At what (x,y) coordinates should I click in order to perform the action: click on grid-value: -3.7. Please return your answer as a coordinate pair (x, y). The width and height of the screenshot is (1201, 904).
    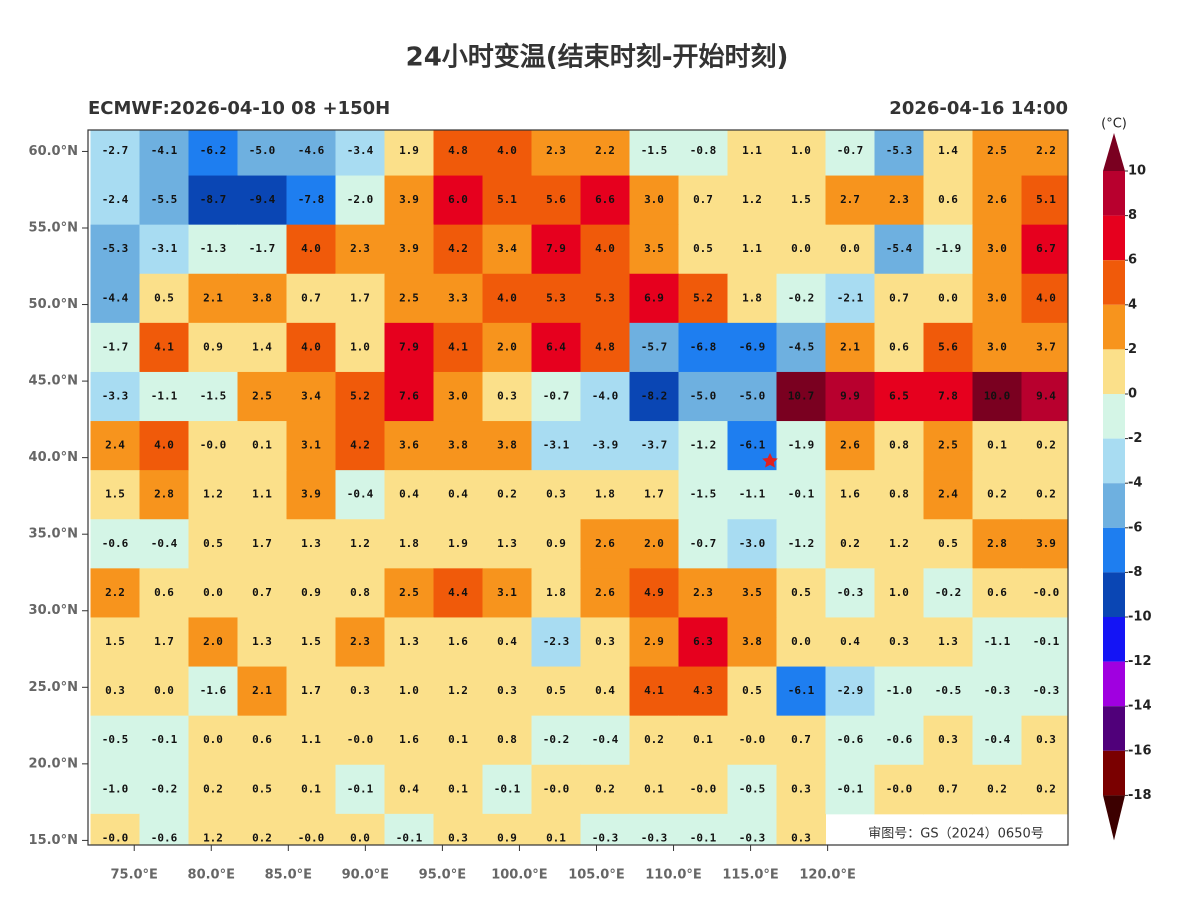
    Looking at the image, I should click on (654, 445).